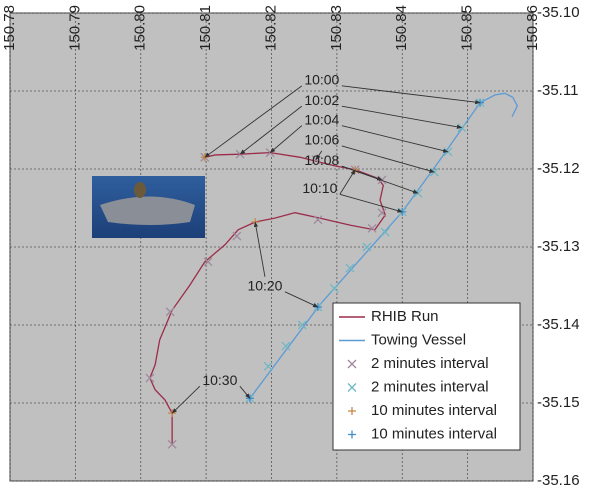 This screenshot has width=608, height=494. Describe the element at coordinates (467, 28) in the screenshot. I see `x-tick-label: 150.85` at that location.